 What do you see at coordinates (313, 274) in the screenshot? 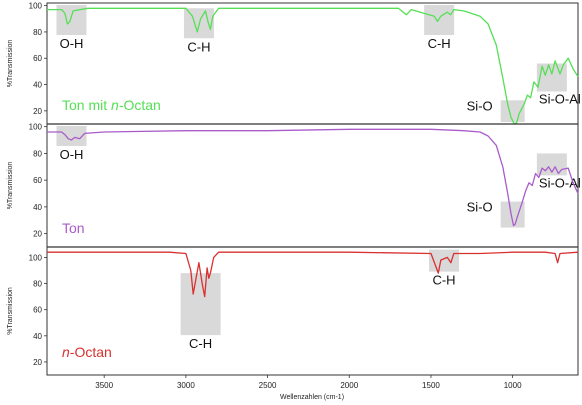
I see `spectrum-line` at bounding box center [313, 274].